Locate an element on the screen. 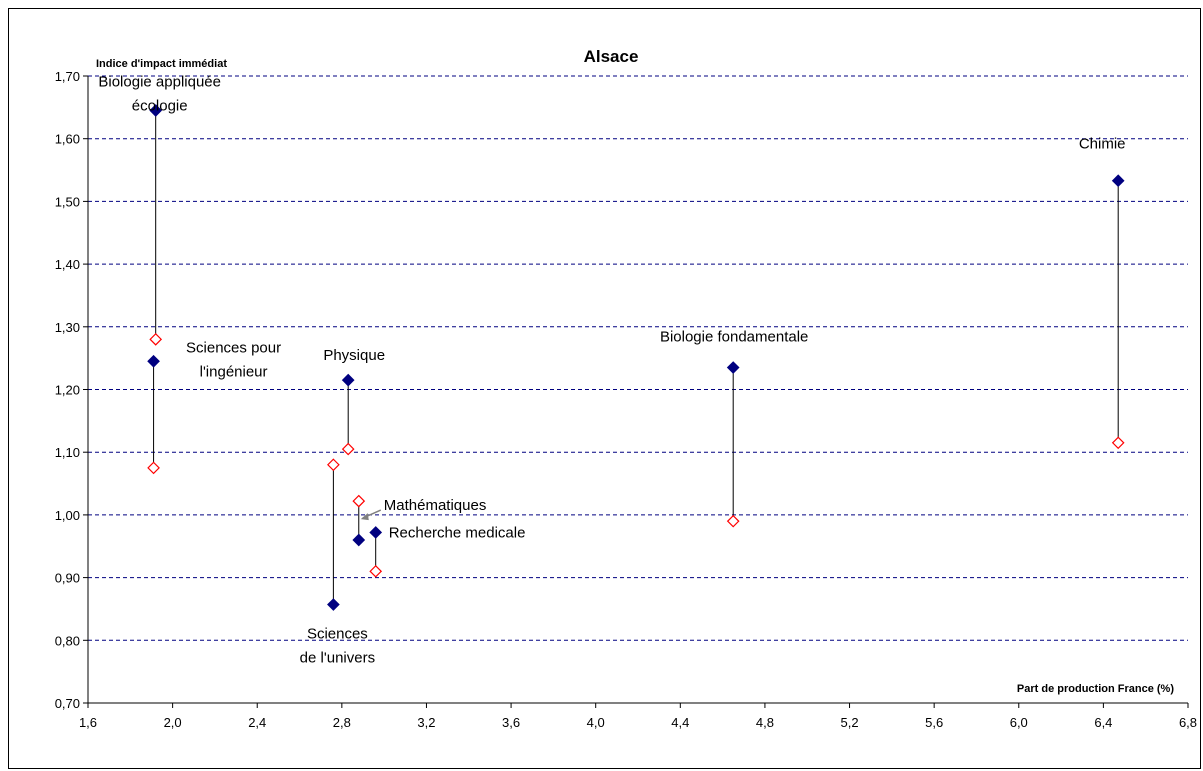  x-tick-label: 3,6 is located at coordinates (511, 722).